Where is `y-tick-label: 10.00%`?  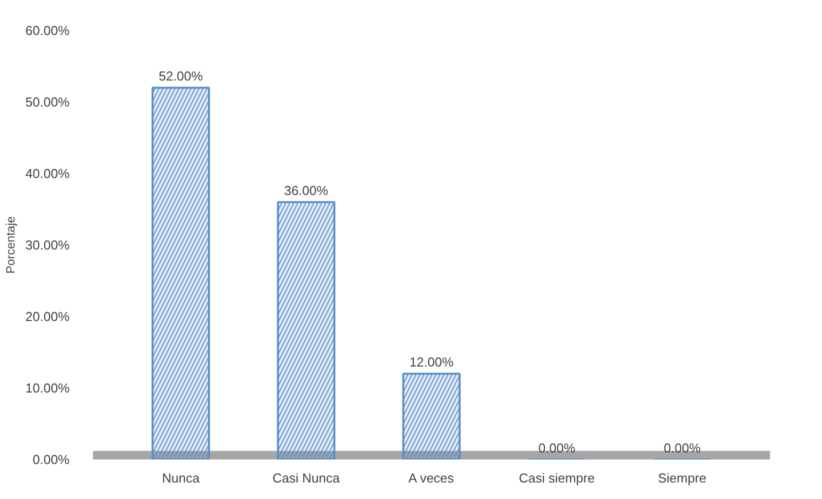 y-tick-label: 10.00% is located at coordinates (47, 388).